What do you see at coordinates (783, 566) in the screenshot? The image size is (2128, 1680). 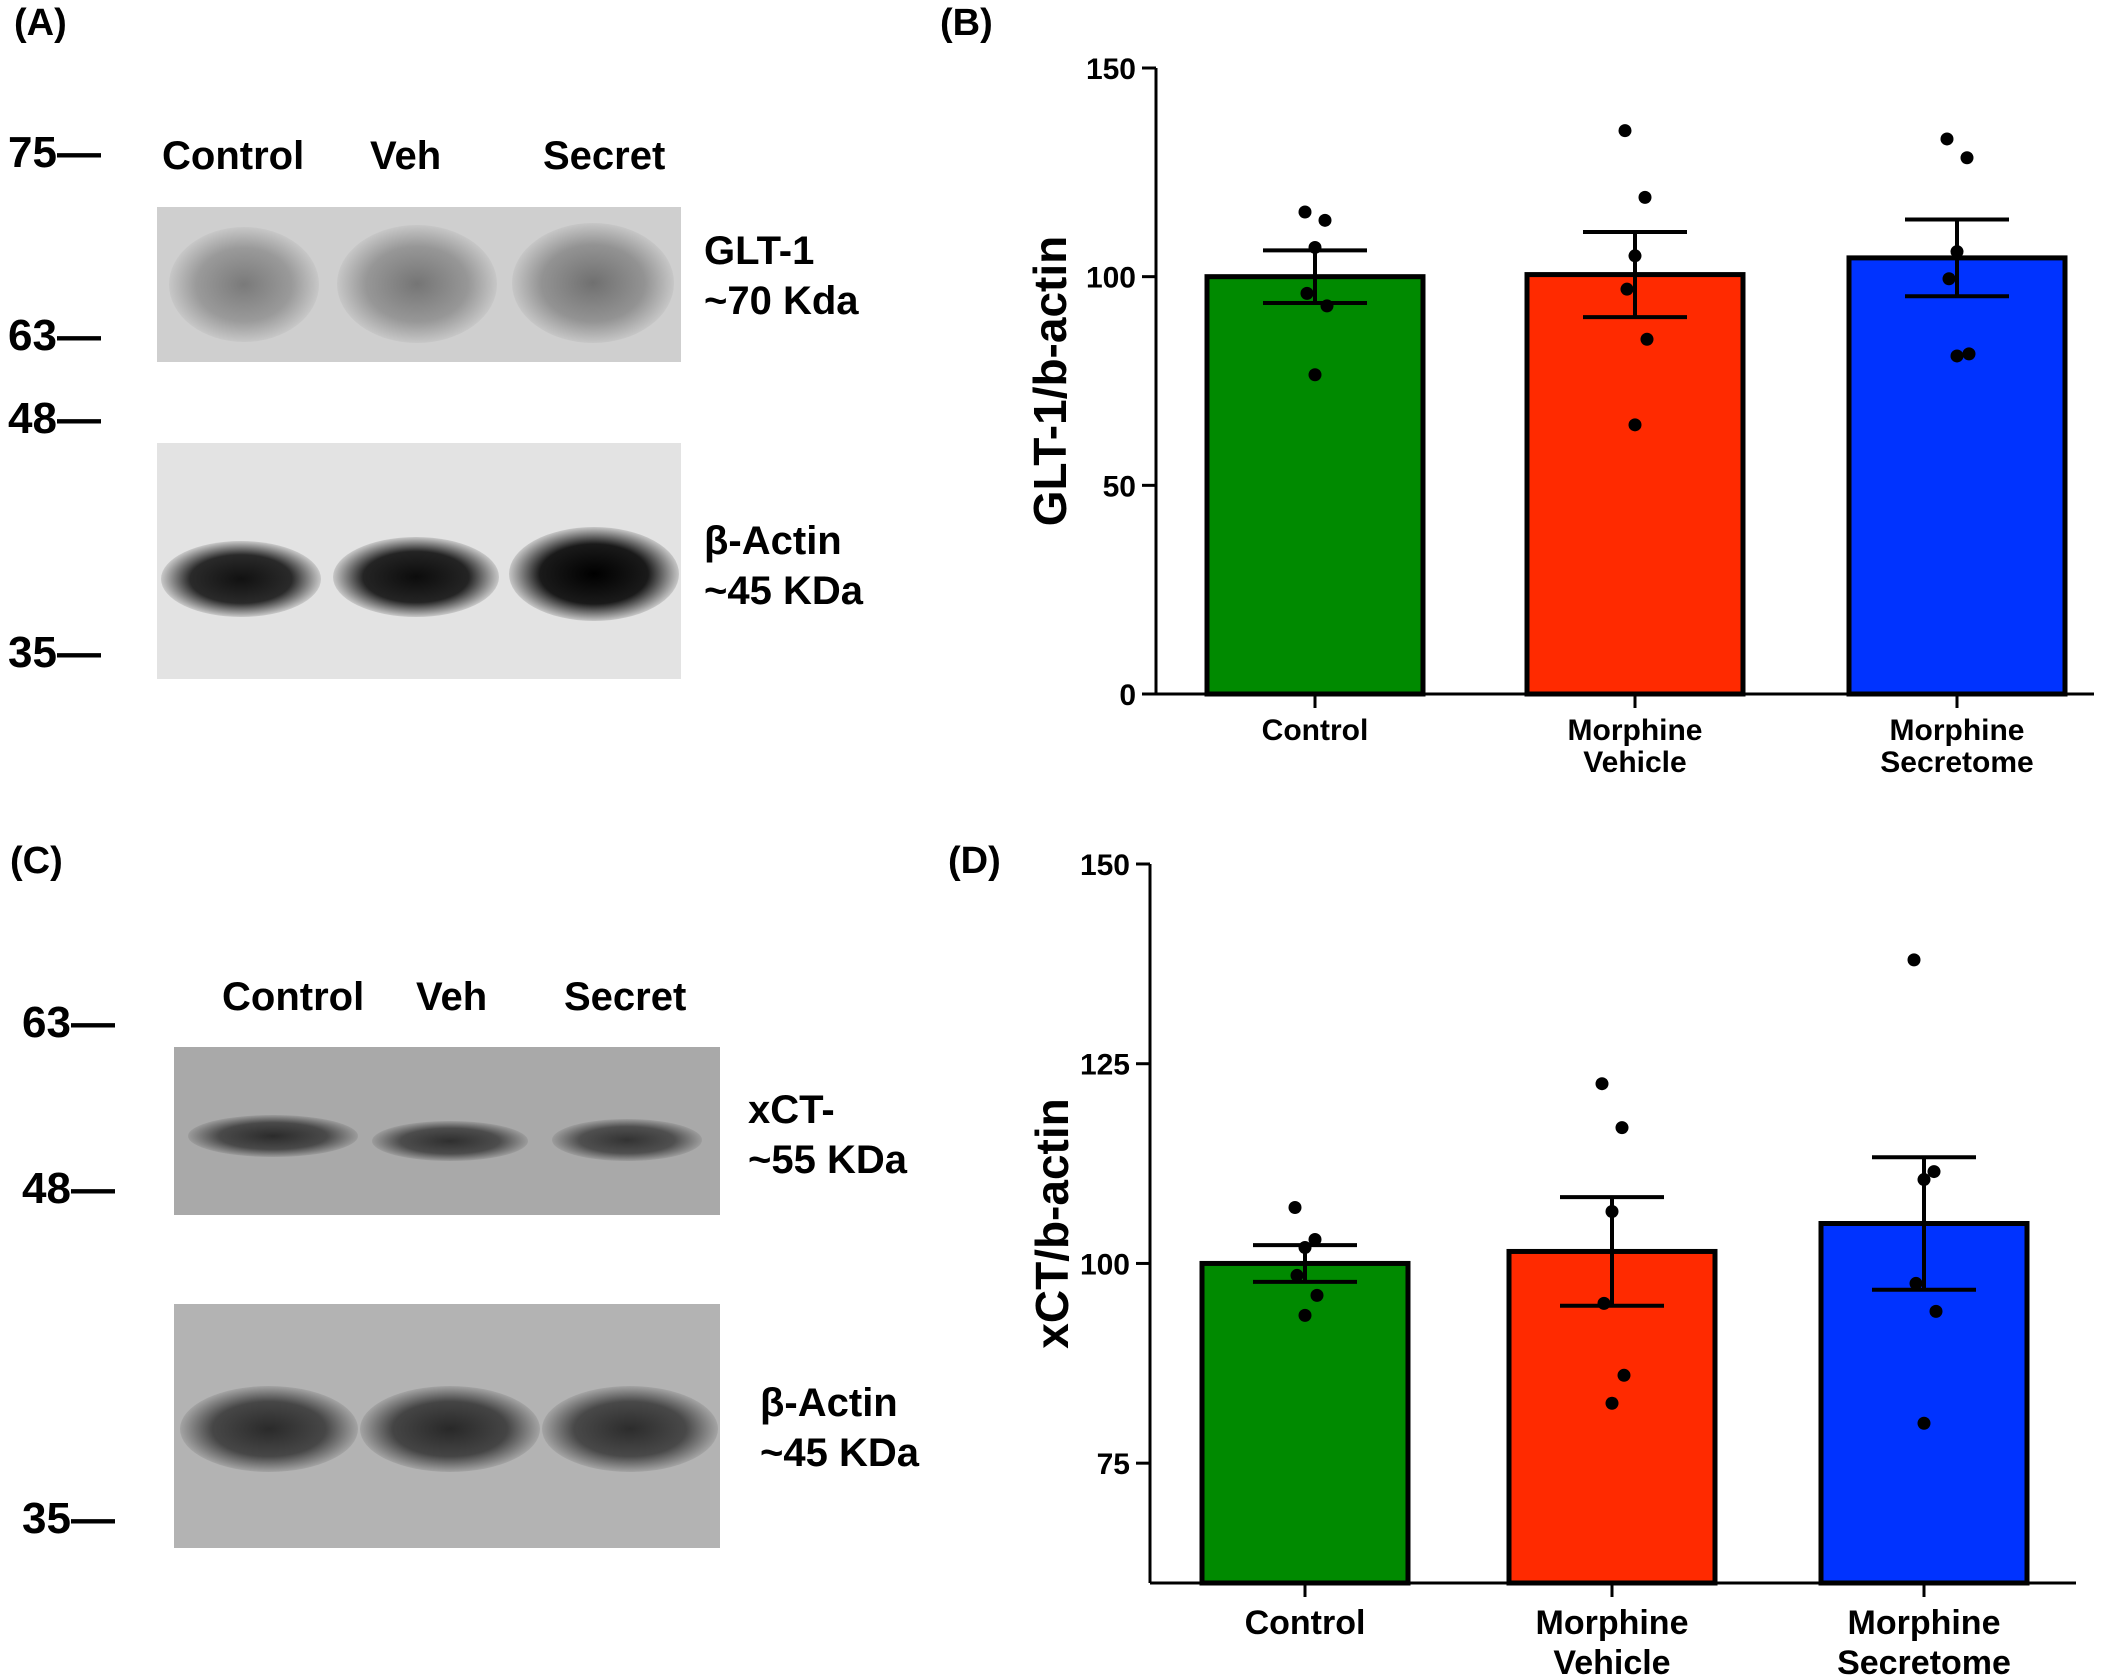 I see `band-label-beta-actin-a: β-Actin ~45 KDa` at bounding box center [783, 566].